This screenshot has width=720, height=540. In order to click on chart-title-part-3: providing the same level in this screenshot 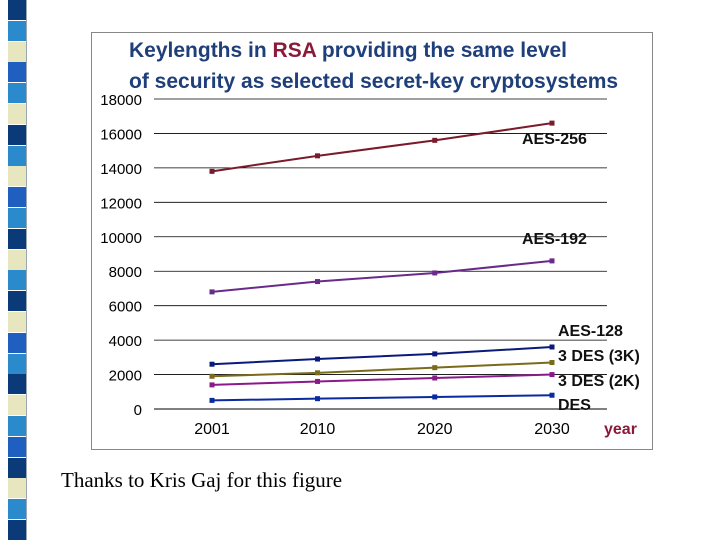, I will do `click(441, 50)`.